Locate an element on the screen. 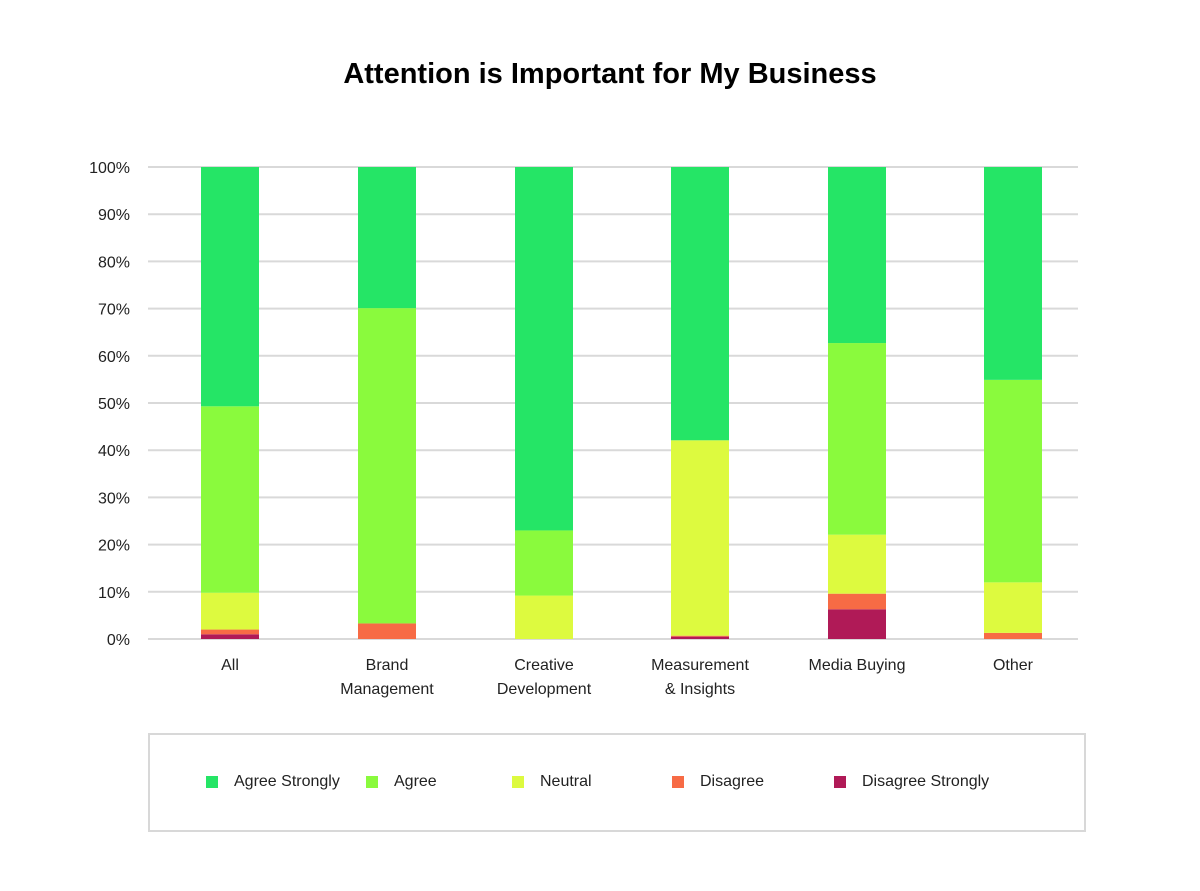  legend-item: Neutral is located at coordinates (552, 782).